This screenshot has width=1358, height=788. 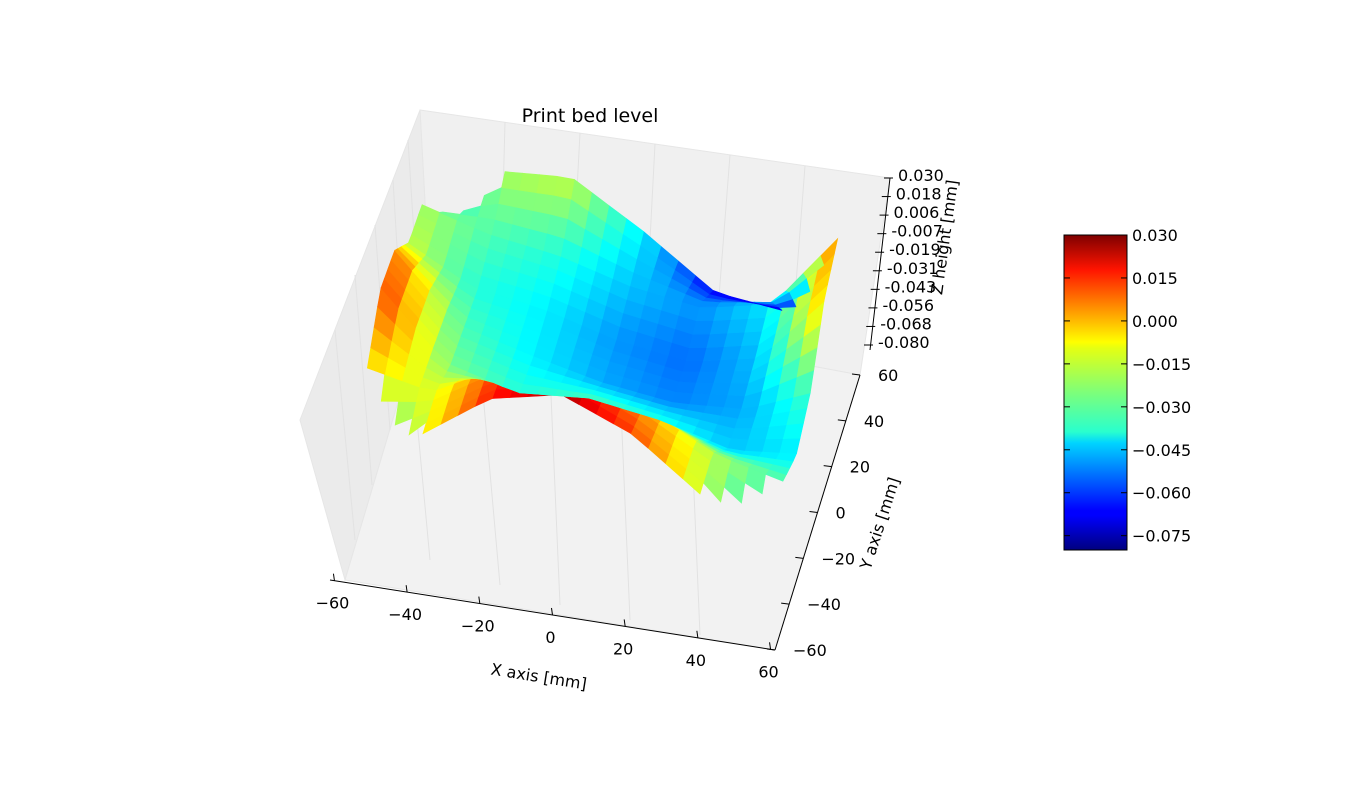 I want to click on colorbar-tick-label: −0.030, so click(x=1161, y=407).